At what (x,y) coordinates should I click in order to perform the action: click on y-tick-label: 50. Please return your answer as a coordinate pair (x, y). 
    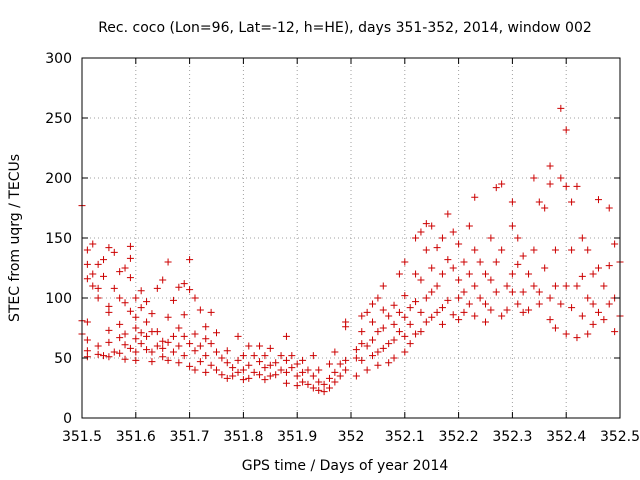
    Looking at the image, I should click on (63, 359).